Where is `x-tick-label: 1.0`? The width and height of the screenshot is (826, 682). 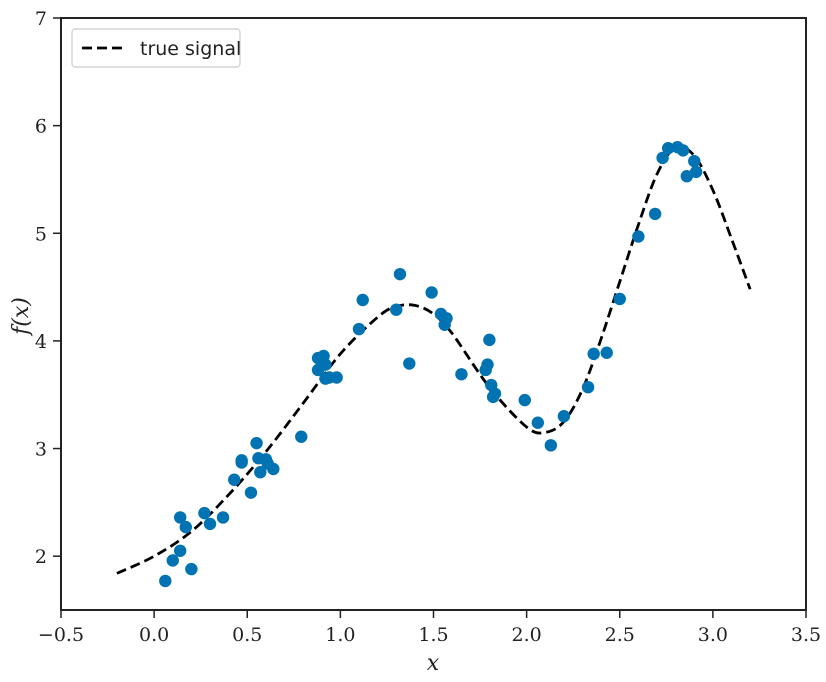 x-tick-label: 1.0 is located at coordinates (340, 635).